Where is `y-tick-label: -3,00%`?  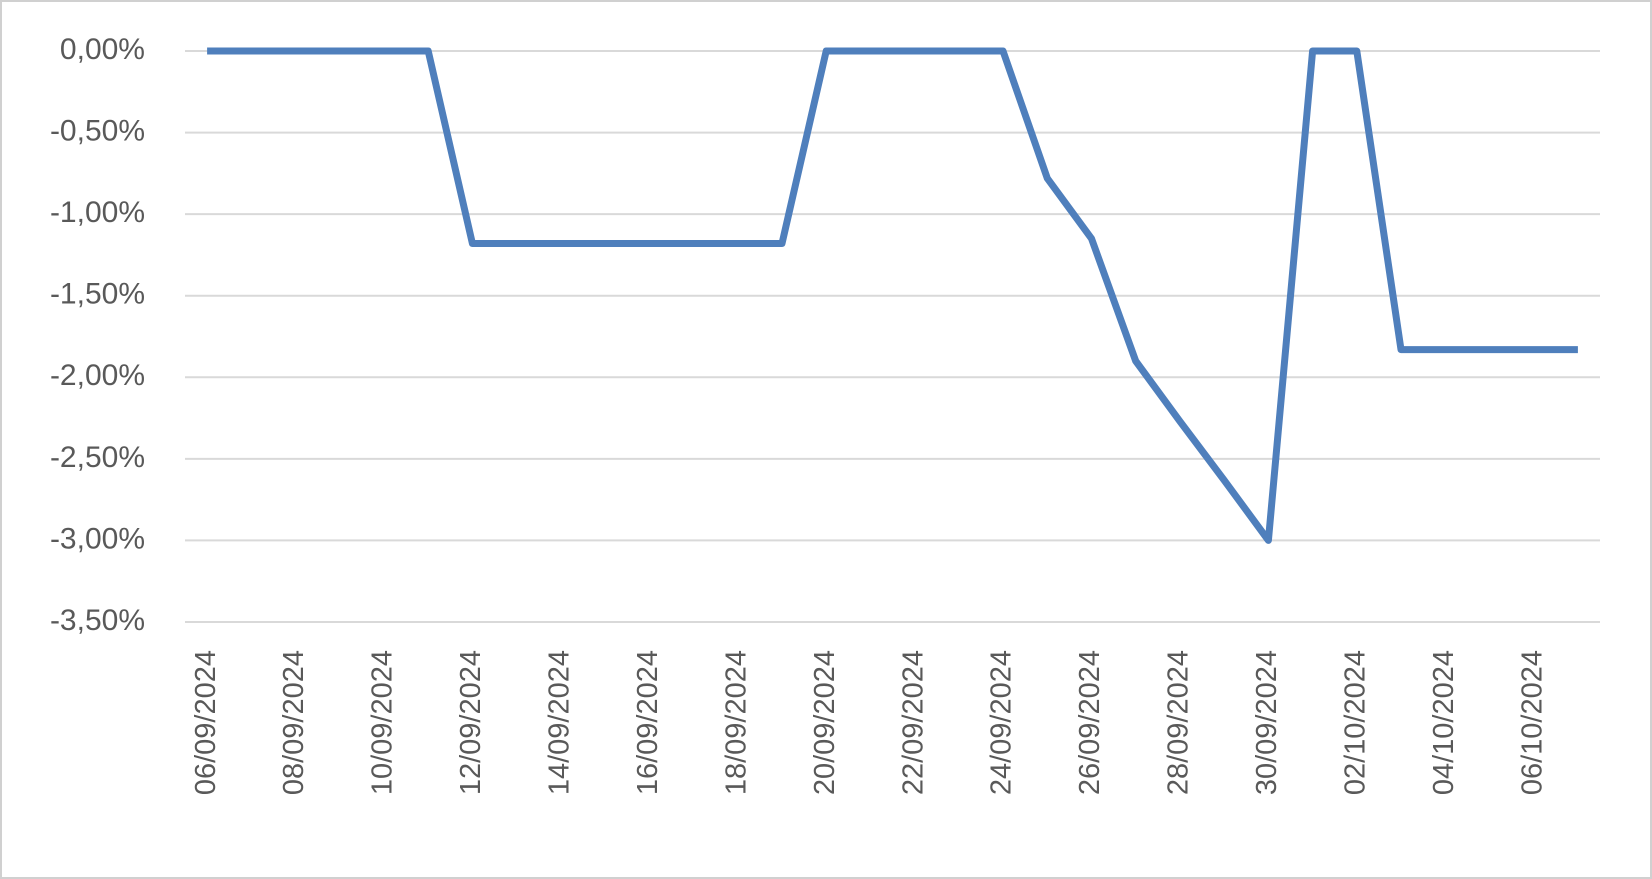
y-tick-label: -3,00% is located at coordinates (97, 538).